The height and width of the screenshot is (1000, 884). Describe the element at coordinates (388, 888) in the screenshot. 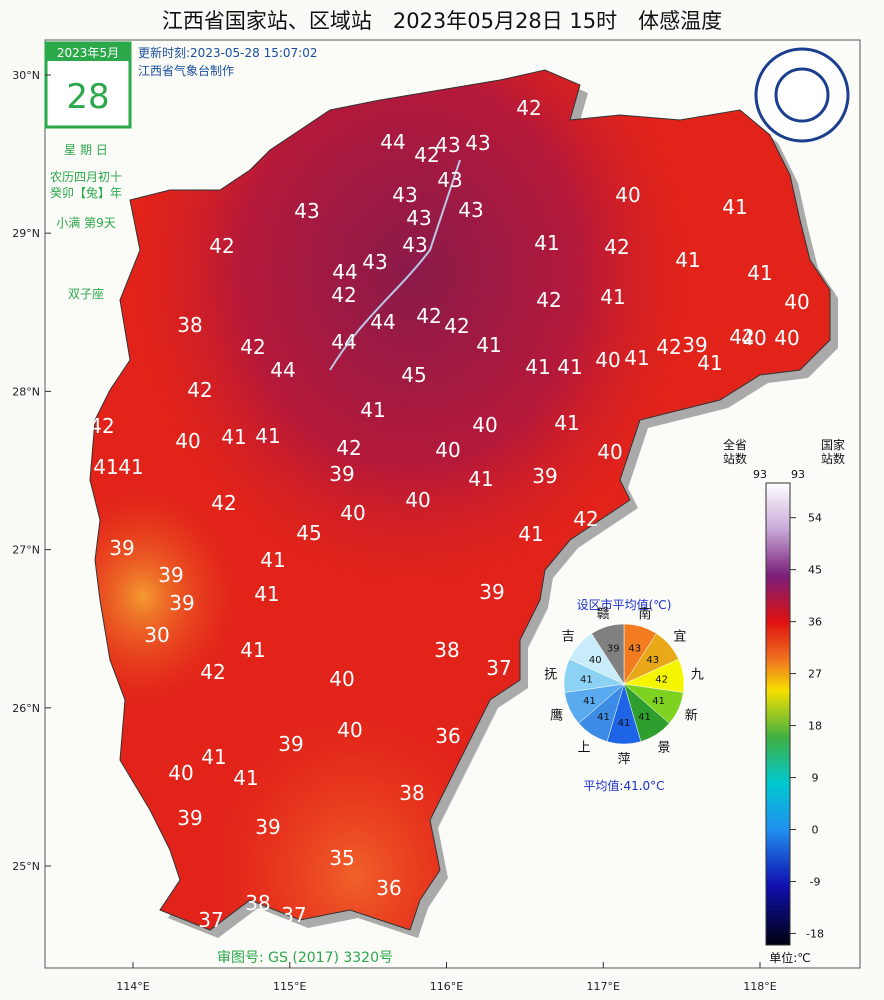

I see `station-value: 36` at that location.